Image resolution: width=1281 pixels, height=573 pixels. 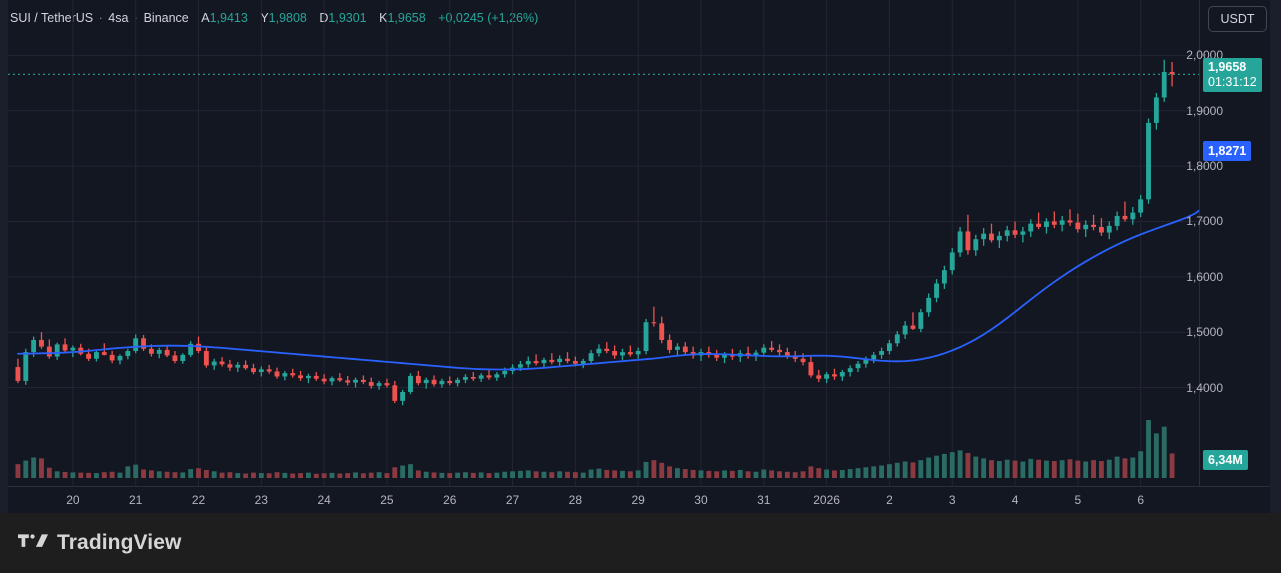 I want to click on legend-exchange: Binance, so click(x=166, y=18).